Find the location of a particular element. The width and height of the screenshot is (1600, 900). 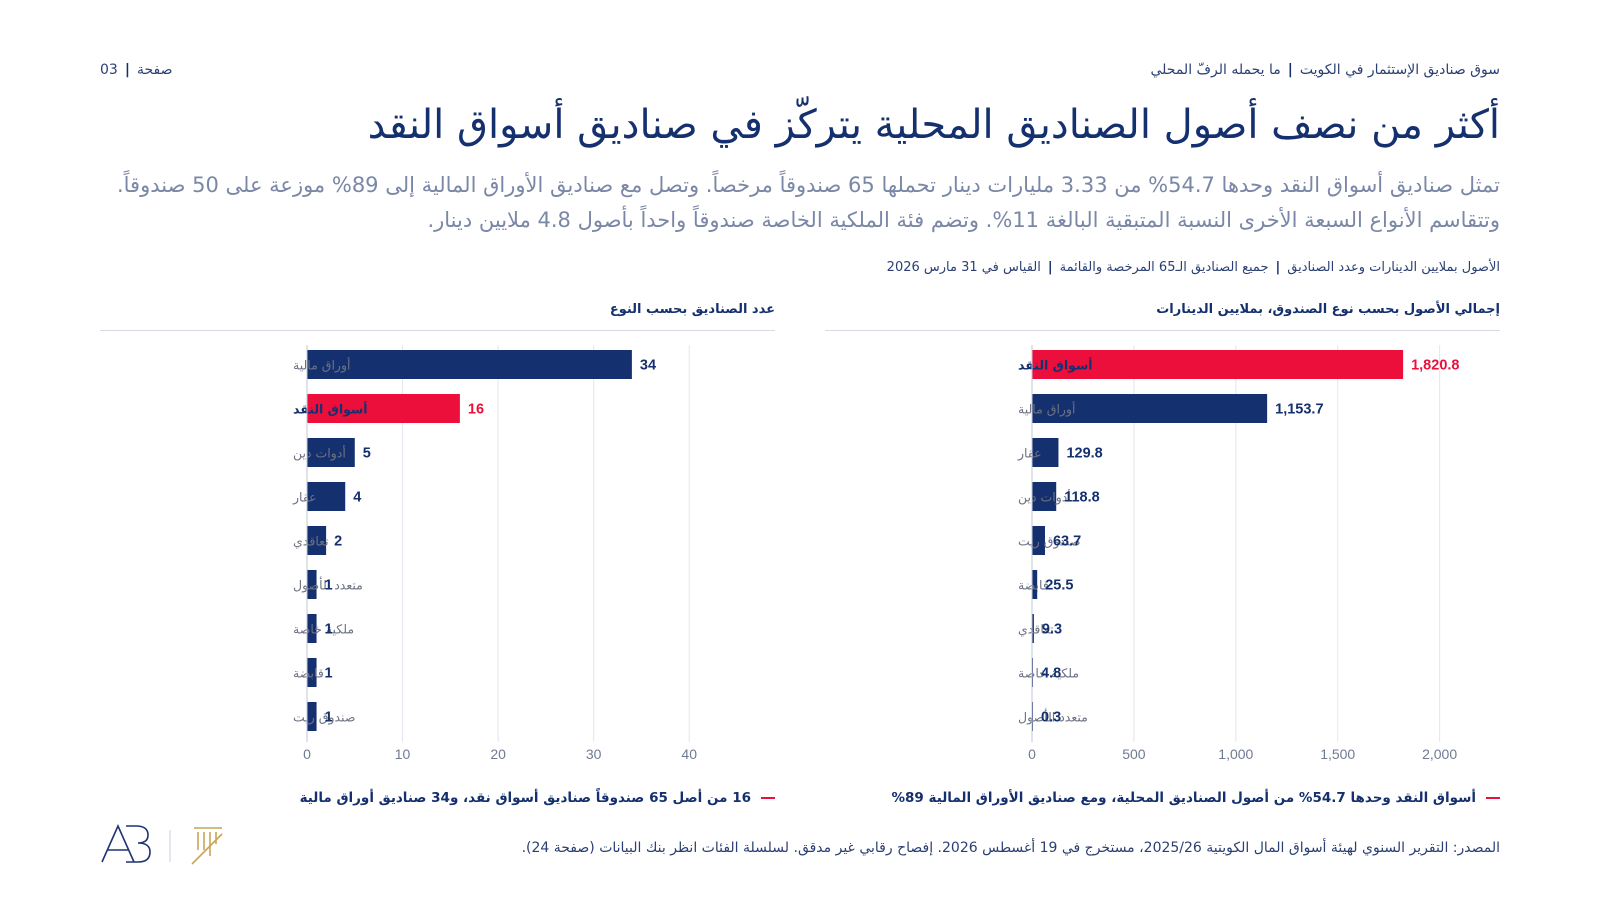

assets-category-label: أوراق مالية is located at coordinates (1046, 409).